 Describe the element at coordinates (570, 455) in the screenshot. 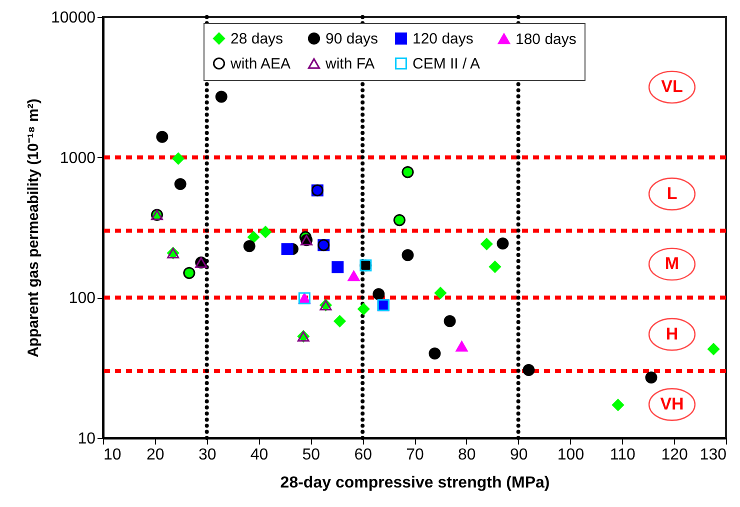

I see `x-tick-label: 100` at that location.